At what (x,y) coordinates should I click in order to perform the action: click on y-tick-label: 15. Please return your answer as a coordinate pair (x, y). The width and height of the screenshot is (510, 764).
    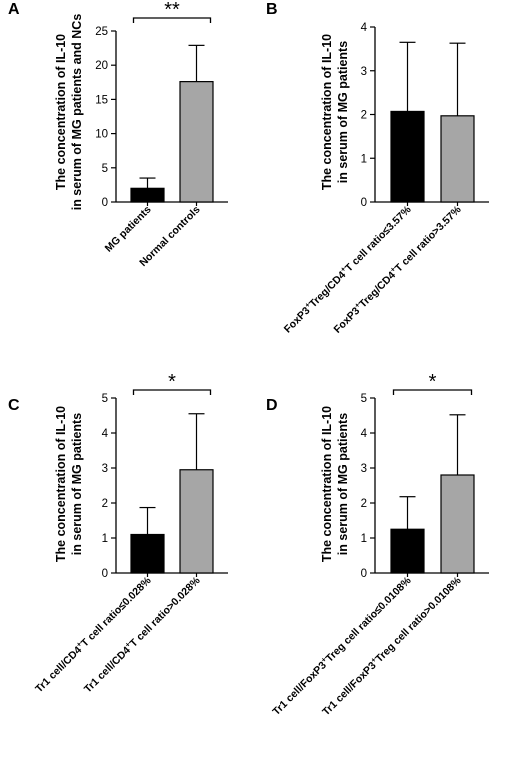
    Looking at the image, I should click on (101, 100).